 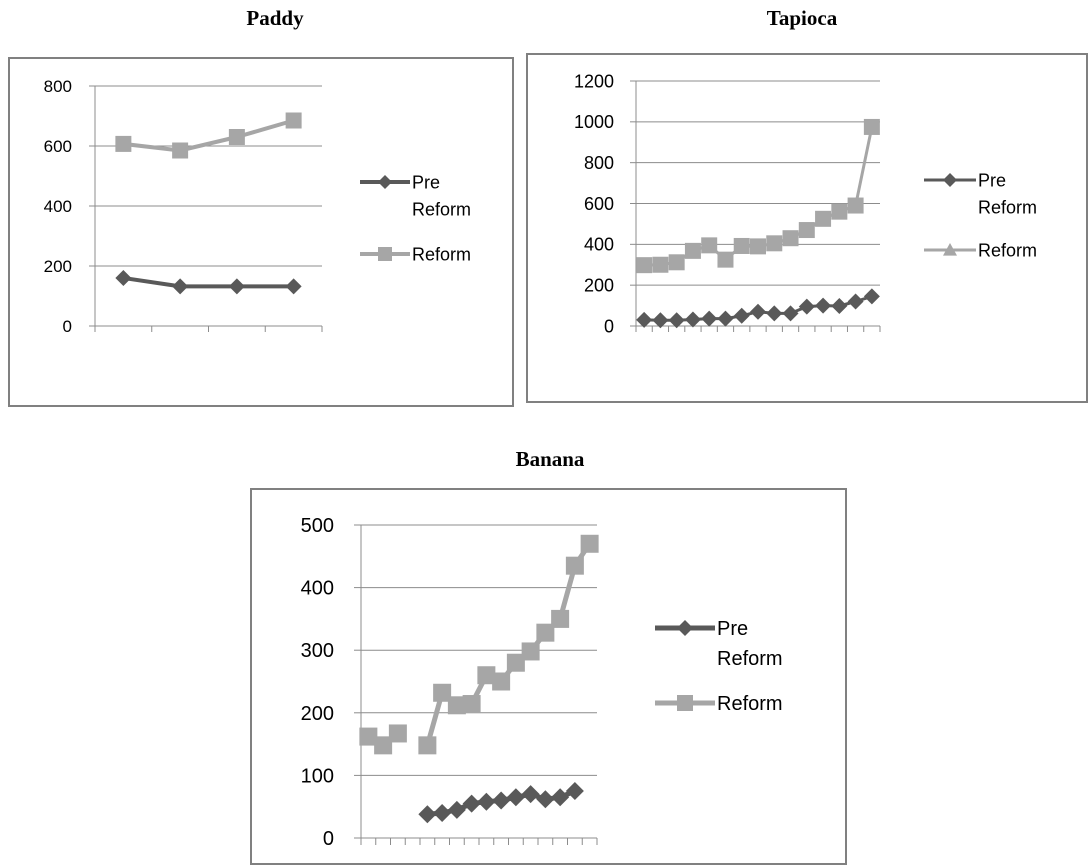 I want to click on tapioca-legend-reform: Reform, so click(x=980, y=250).